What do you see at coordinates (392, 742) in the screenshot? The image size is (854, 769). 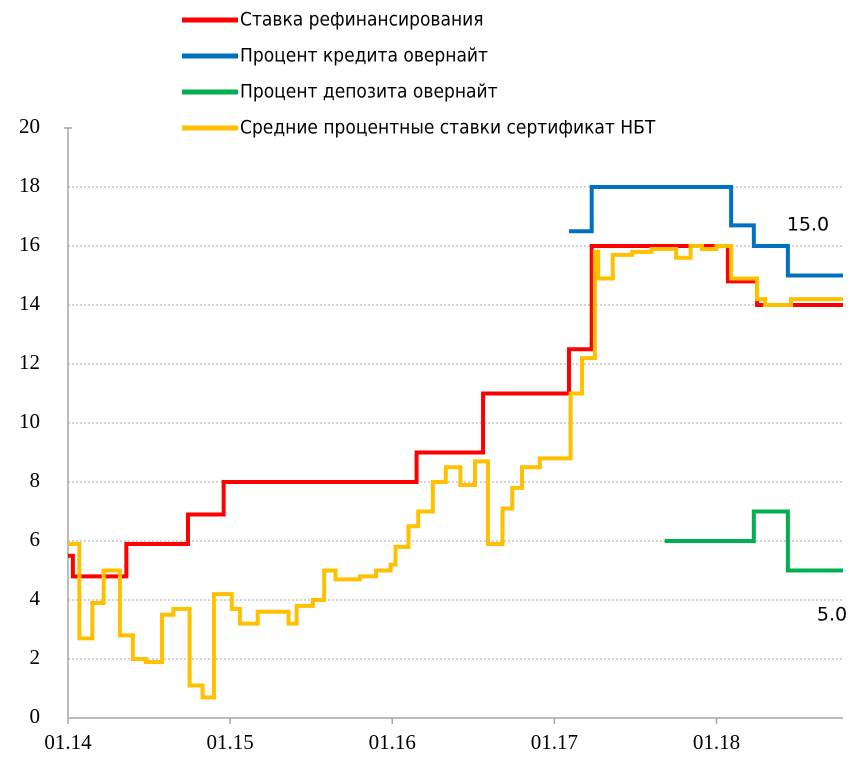 I see `x-tick-label: 01.16` at bounding box center [392, 742].